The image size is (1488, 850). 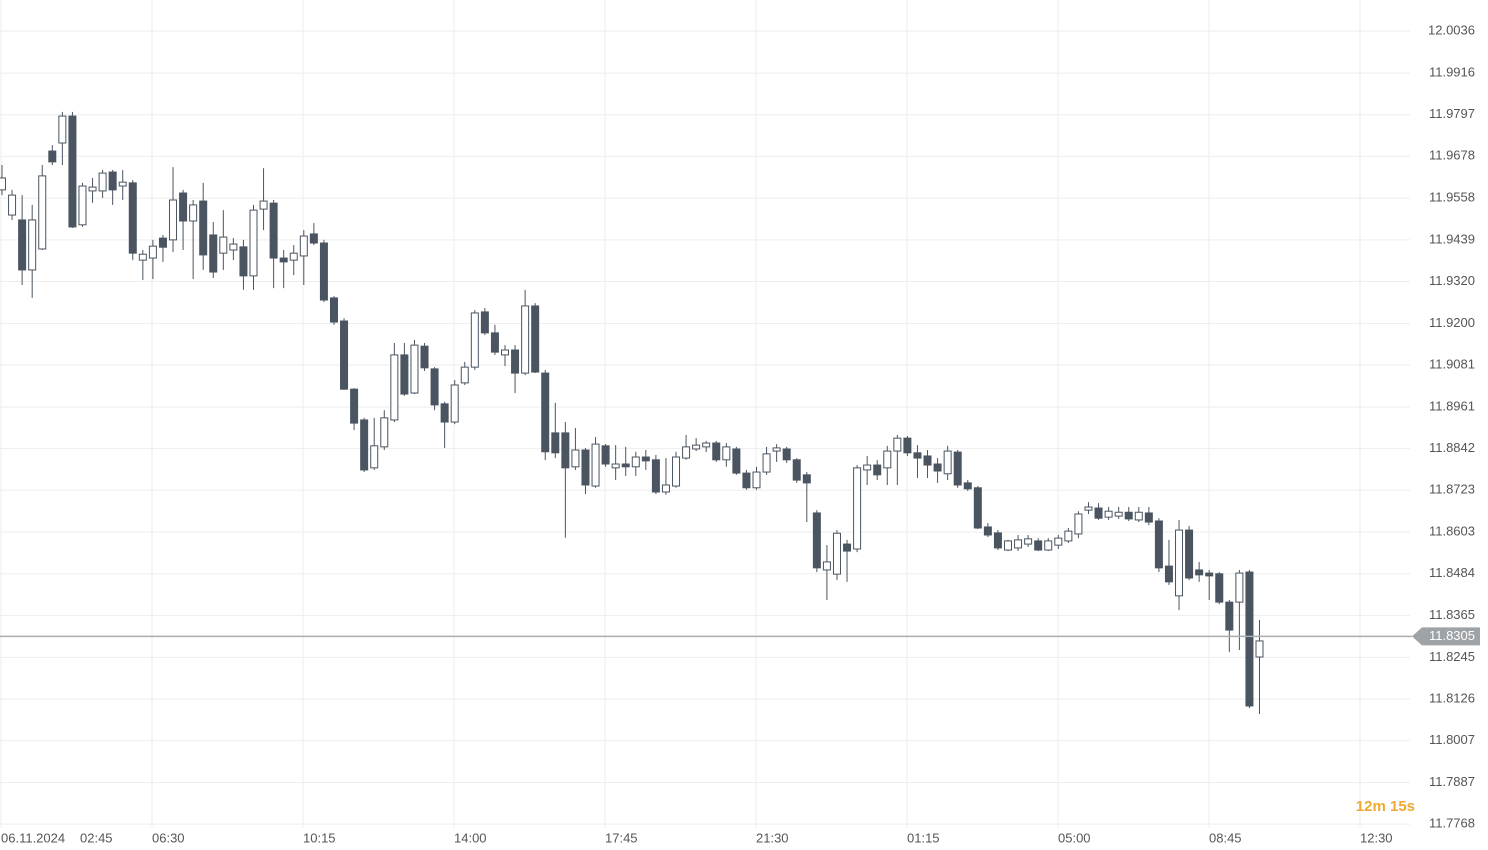 I want to click on x-tick-label: 02:45, so click(x=96, y=837).